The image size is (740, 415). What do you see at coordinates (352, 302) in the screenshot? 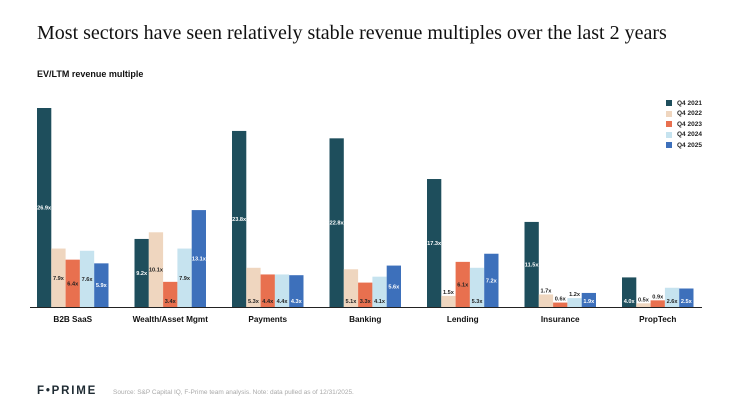
I see `bar-value-label: 5.1x` at bounding box center [352, 302].